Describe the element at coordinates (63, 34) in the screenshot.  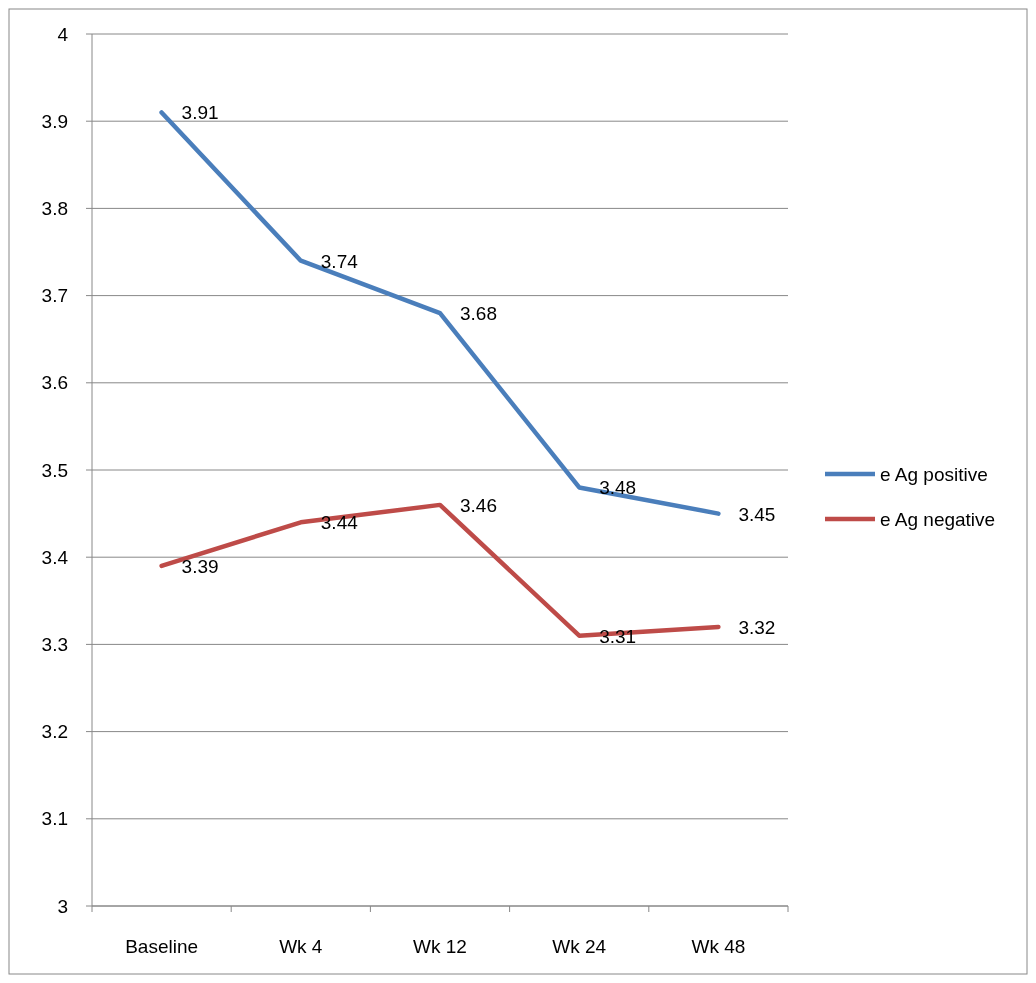
I see `y-tick-label: 4` at that location.